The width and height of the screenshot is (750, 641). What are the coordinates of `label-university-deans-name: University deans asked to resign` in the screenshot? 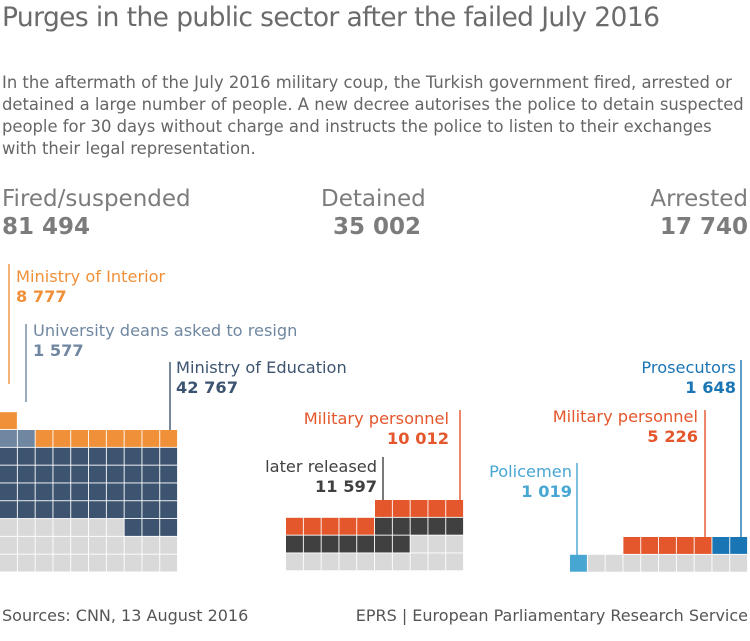 It's located at (165, 330).